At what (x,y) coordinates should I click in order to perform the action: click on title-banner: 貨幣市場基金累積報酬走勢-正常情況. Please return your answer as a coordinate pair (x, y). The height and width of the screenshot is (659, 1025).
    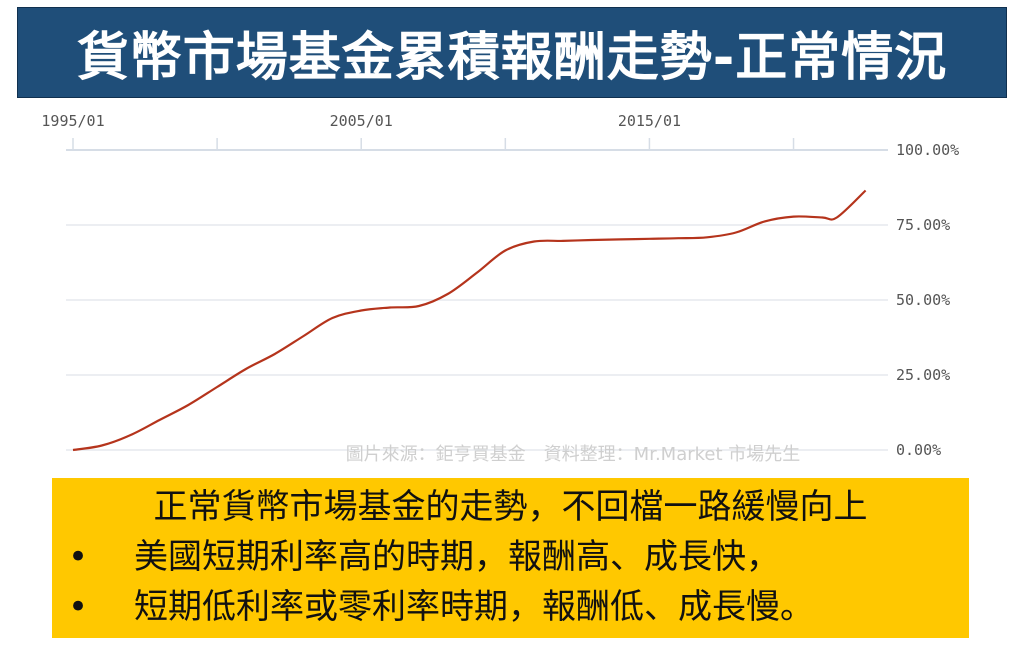
    Looking at the image, I should click on (512, 52).